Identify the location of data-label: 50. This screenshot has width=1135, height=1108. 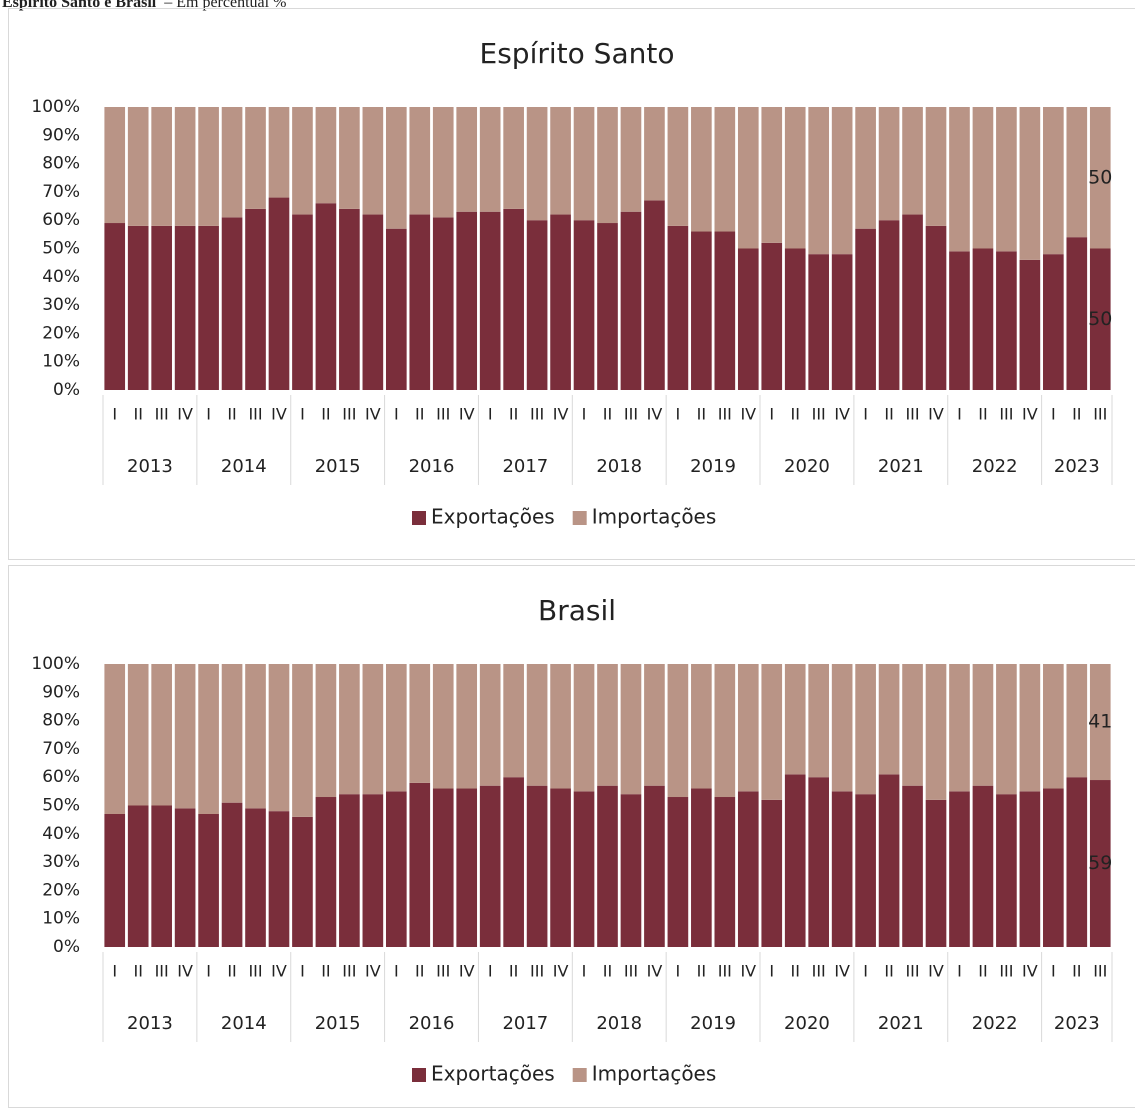
(1100, 177).